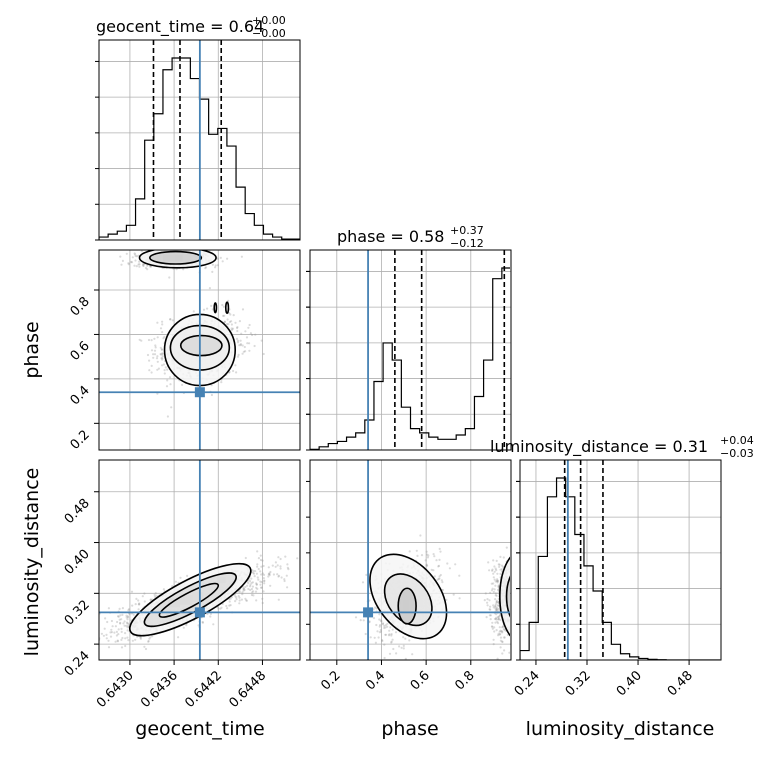 This screenshot has height=760, width=760. What do you see at coordinates (77, 663) in the screenshot?
I see `ytick-label-luminosity_distance-0: 0.24` at bounding box center [77, 663].